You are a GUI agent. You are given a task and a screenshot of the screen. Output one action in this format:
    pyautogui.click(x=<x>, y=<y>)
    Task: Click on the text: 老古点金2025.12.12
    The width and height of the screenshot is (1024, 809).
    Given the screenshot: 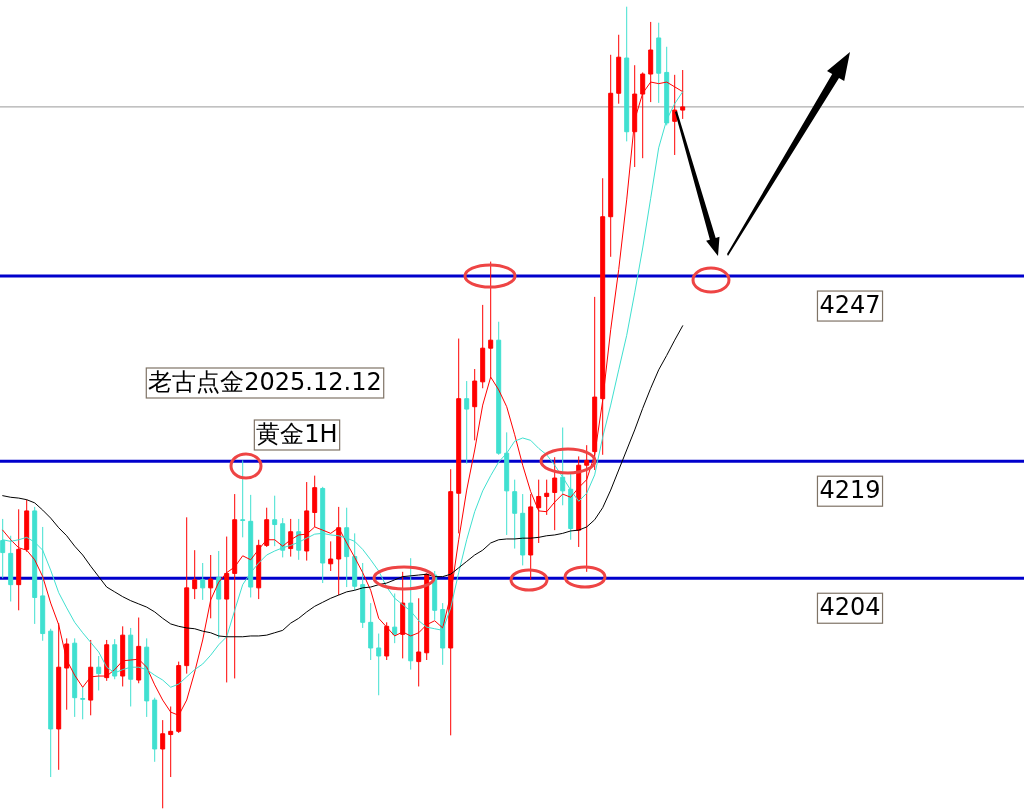 What is the action you would take?
    pyautogui.click(x=265, y=382)
    